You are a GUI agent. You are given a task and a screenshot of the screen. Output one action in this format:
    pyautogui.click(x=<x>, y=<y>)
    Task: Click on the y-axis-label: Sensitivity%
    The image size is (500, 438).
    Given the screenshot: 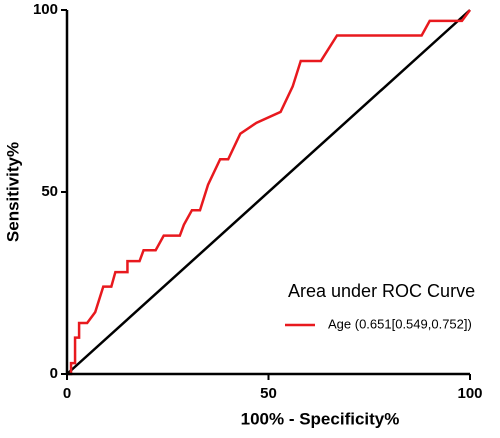 What is the action you would take?
    pyautogui.click(x=12, y=192)
    